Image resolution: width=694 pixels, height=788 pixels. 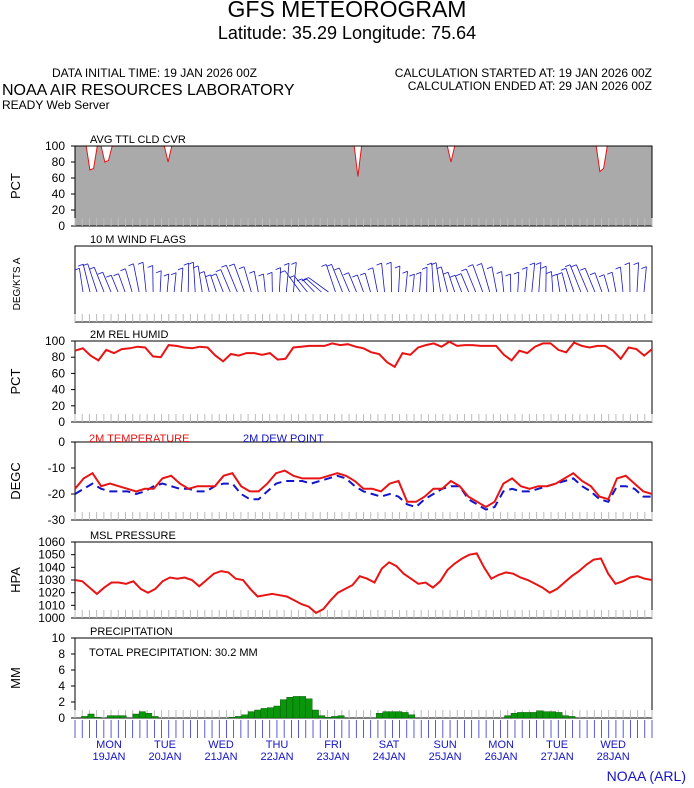 What do you see at coordinates (283, 439) in the screenshot?
I see `dewpoint-legend: 2M DEW POINT` at bounding box center [283, 439].